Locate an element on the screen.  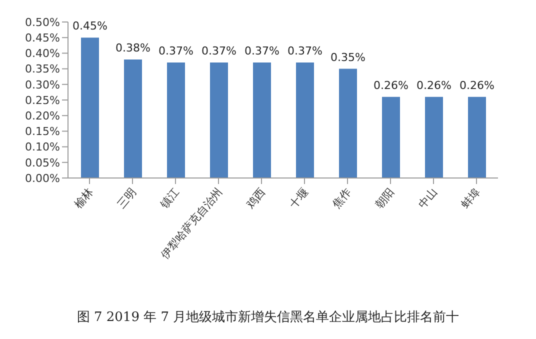
x-tick-label: 镇江 is located at coordinates (169, 199).